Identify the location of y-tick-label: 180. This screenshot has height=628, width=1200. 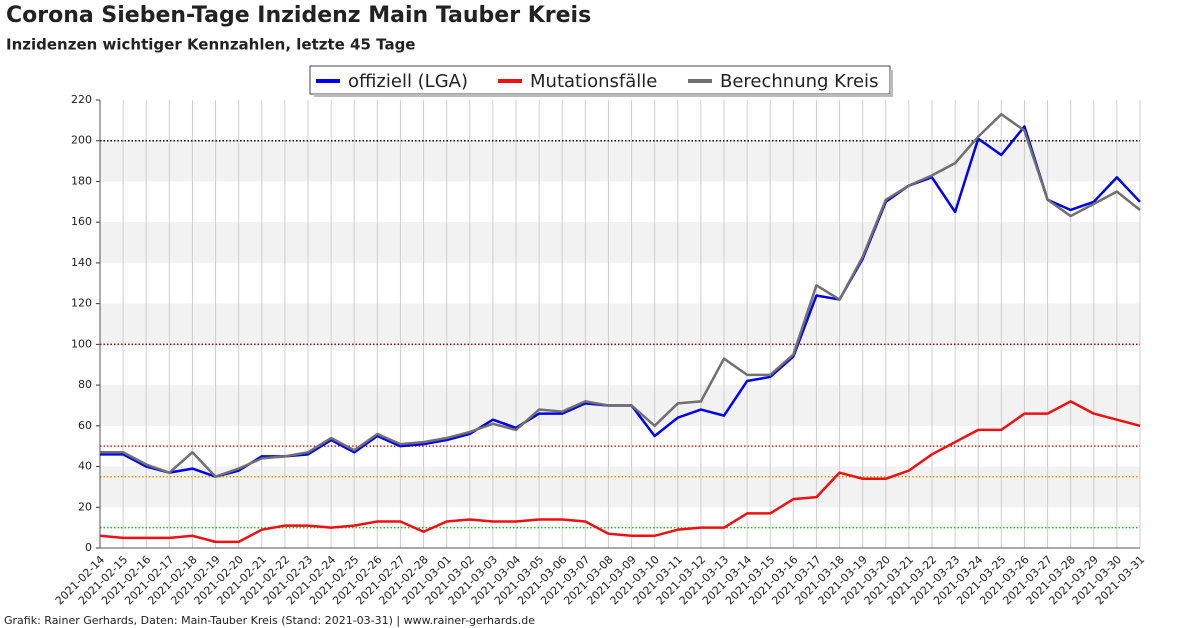
(81, 180).